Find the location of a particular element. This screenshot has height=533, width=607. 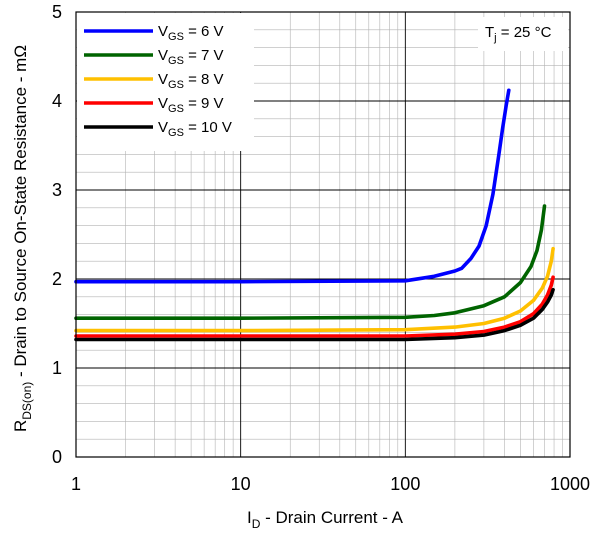

x-tick-label: 100 is located at coordinates (405, 484).